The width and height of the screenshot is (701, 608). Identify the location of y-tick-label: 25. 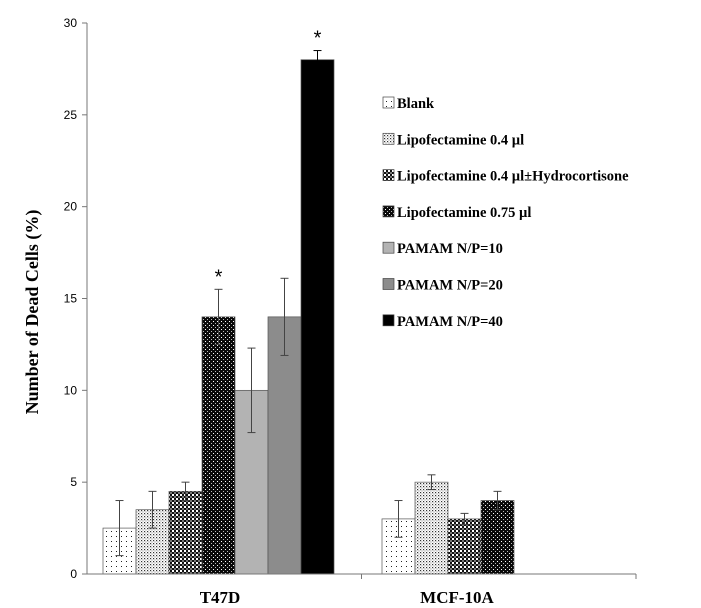
(71, 115).